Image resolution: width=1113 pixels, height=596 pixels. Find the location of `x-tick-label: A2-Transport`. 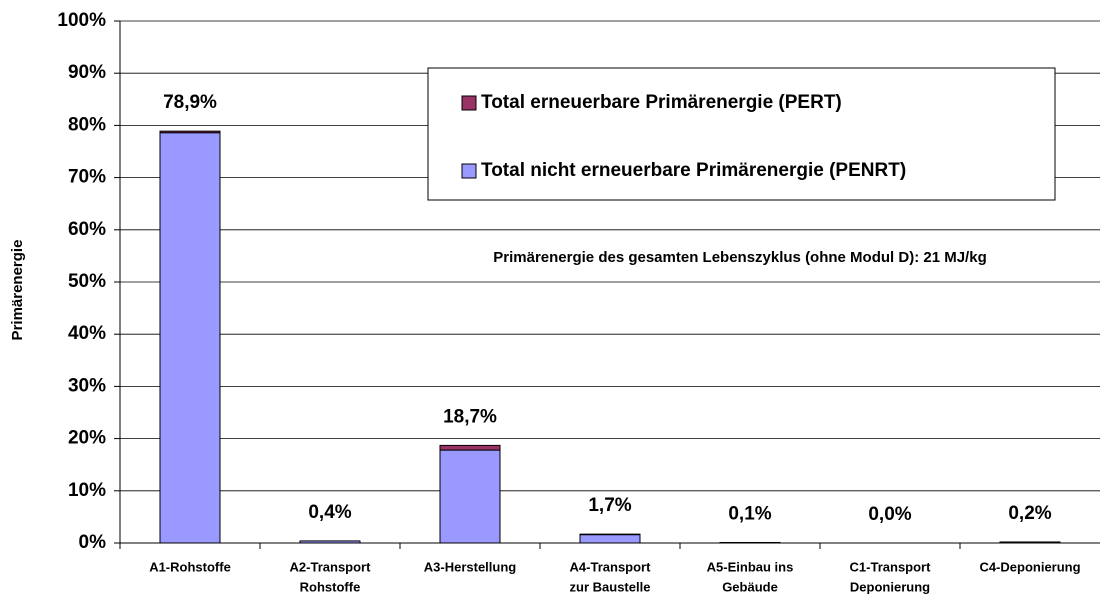

x-tick-label: A2-Transport is located at coordinates (331, 566).